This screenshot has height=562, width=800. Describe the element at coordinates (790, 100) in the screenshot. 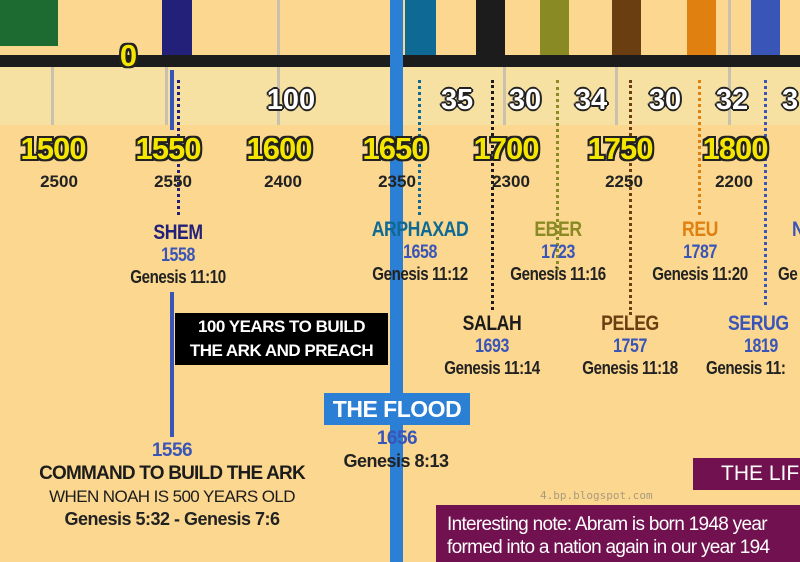

I see `gap-number: 3` at that location.